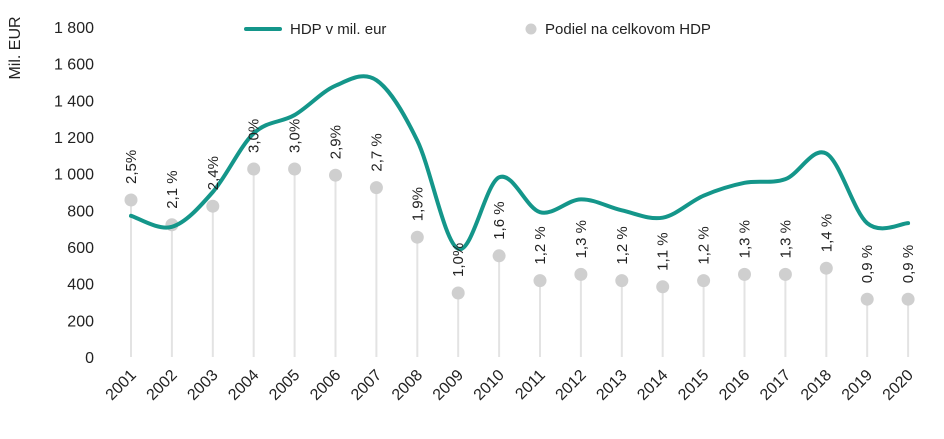  Describe the element at coordinates (448, 385) in the screenshot. I see `x-tick-label: 2009` at that location.